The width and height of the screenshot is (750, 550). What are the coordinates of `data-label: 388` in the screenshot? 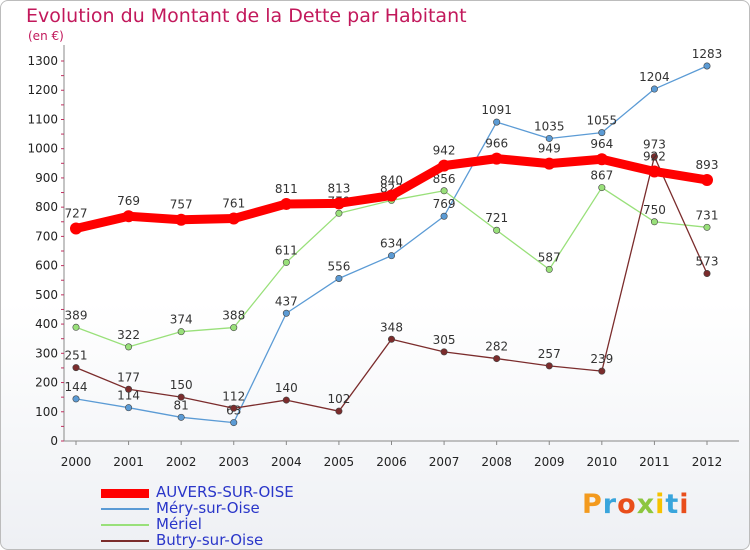 It's located at (233, 316).